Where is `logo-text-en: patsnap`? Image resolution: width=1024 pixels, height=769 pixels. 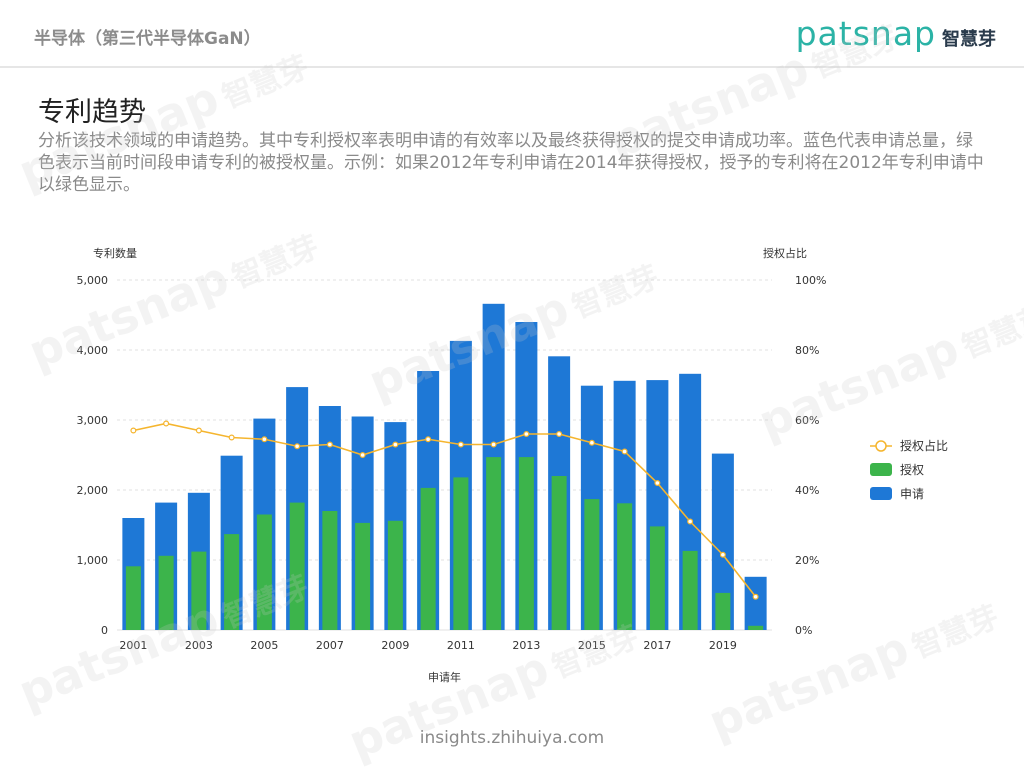 logo-text-en: patsnap is located at coordinates (865, 33).